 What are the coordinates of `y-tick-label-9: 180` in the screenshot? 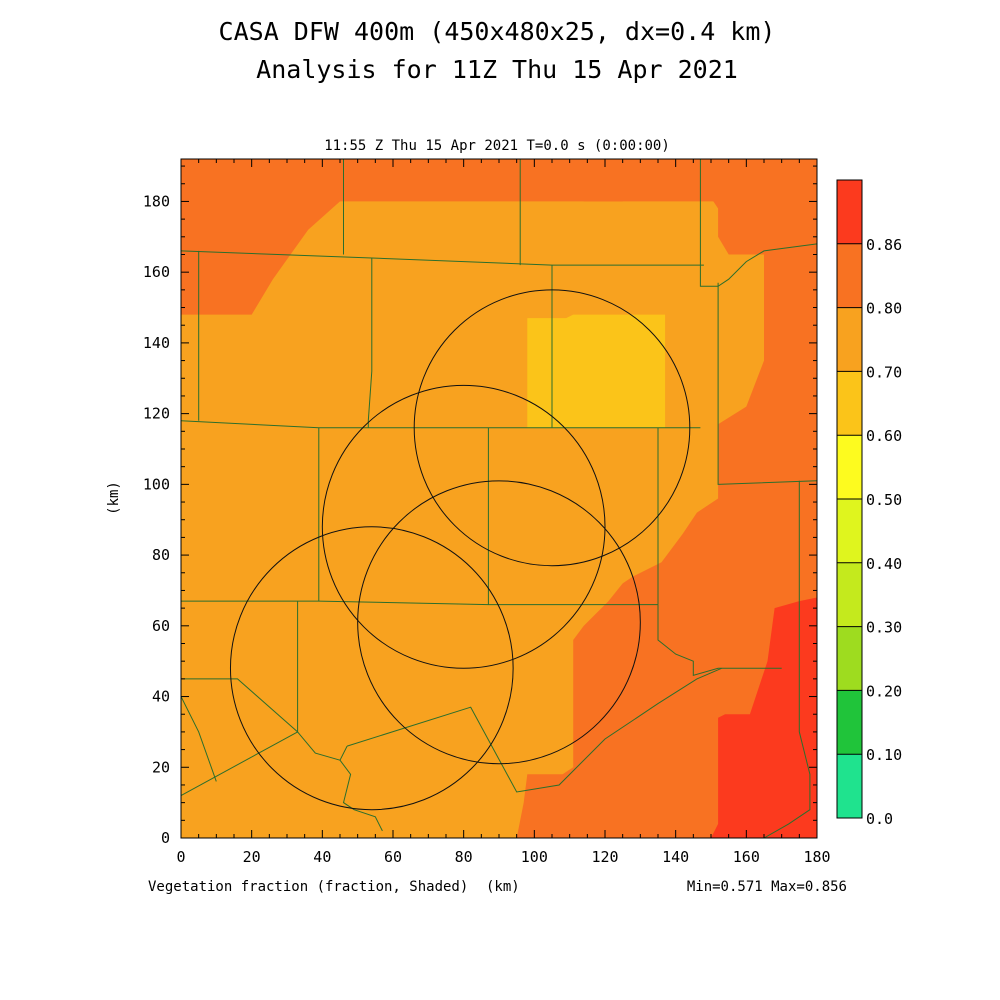 It's located at (156, 201).